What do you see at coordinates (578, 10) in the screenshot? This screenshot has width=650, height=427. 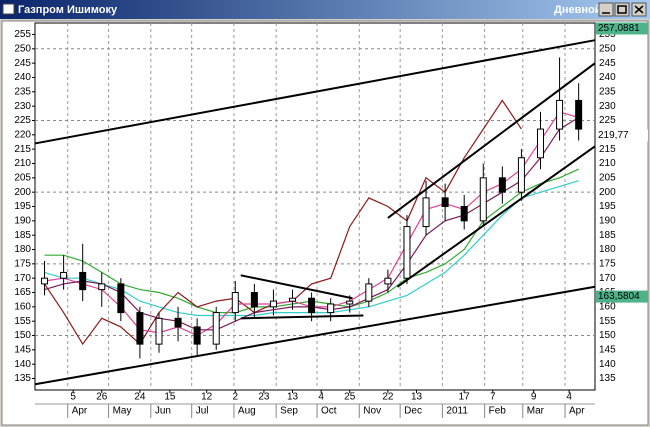 I see `timeframe: Дневной` at bounding box center [578, 10].